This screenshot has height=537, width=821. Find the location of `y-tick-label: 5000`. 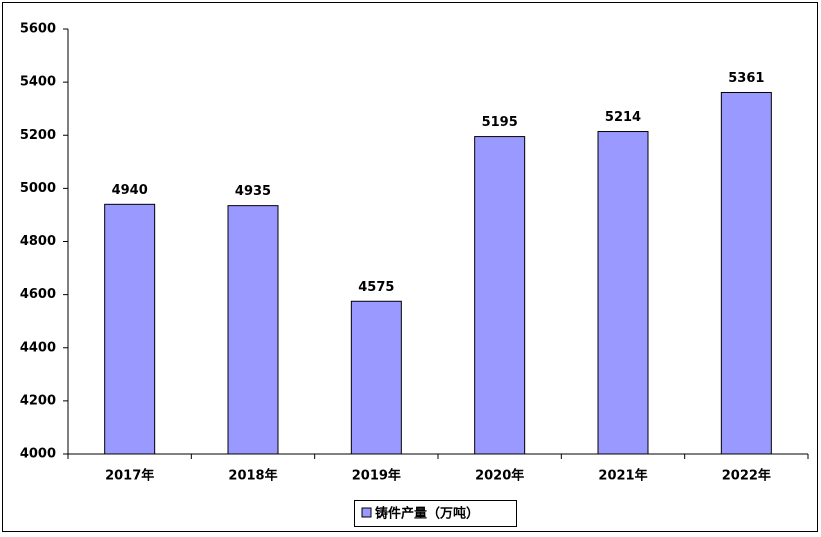

y-tick-label: 5000 is located at coordinates (38, 188).